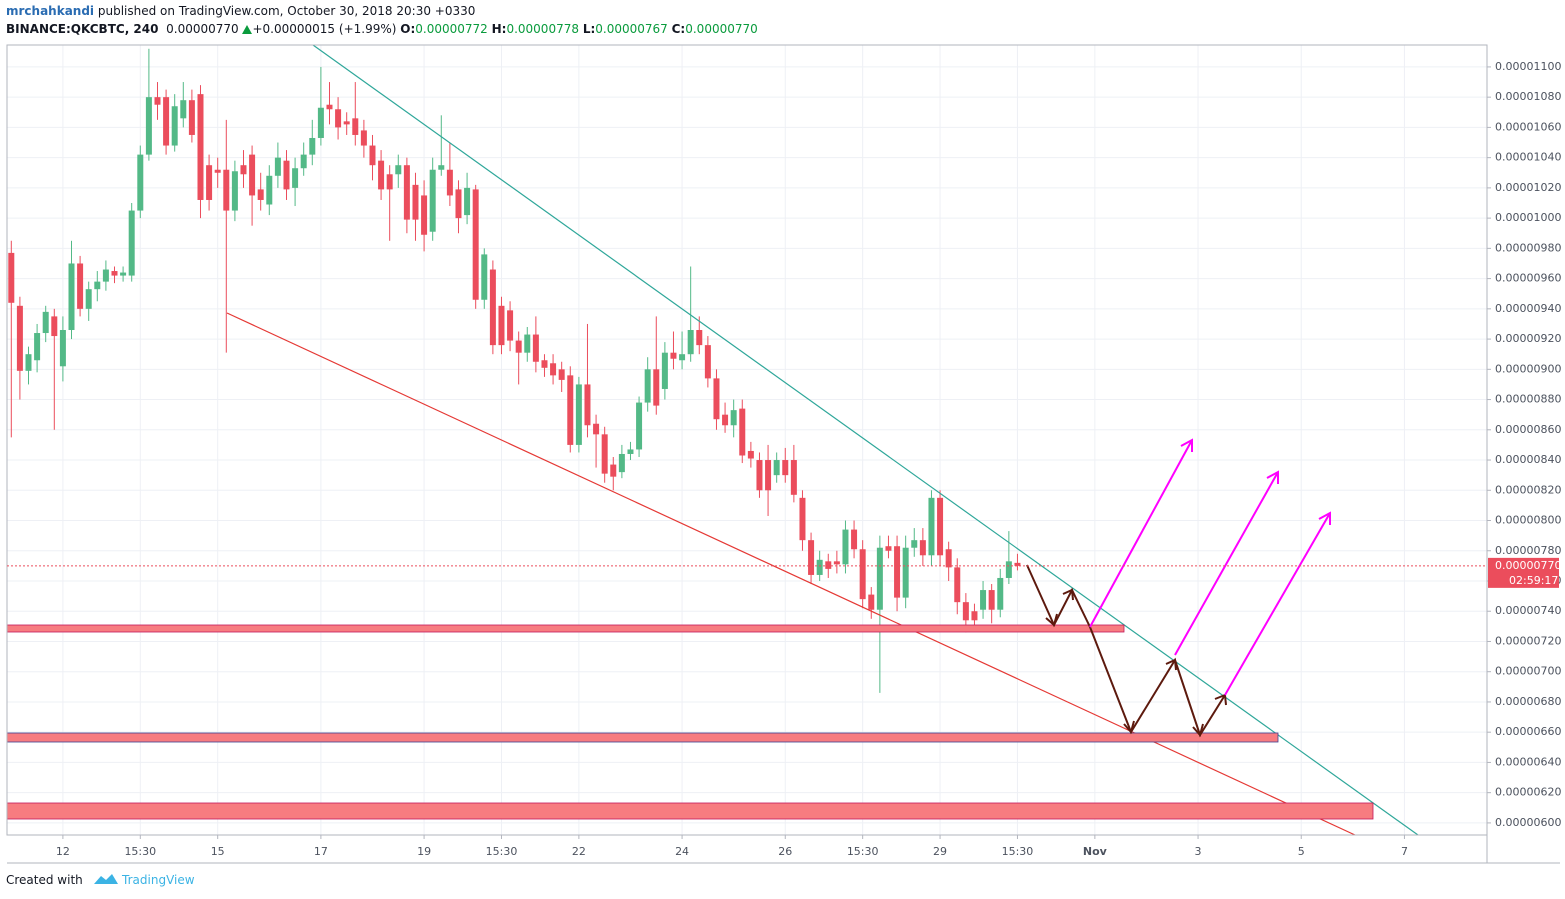  I want to click on l-label: L:, so click(589, 29).